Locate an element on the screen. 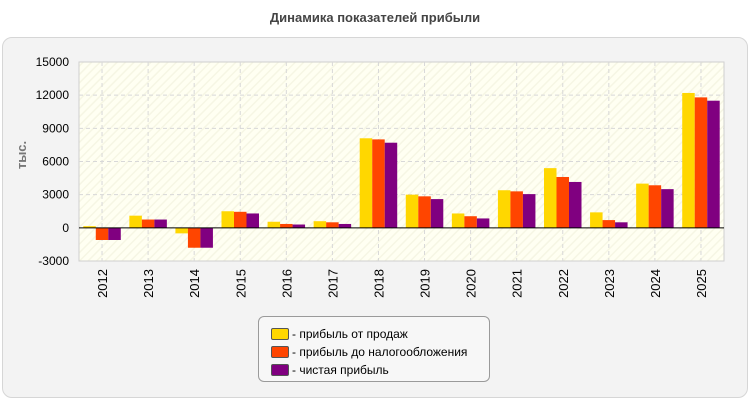 Image resolution: width=750 pixels, height=400 pixels. y-axis: 15000 12000 9000 6000 3000 0 -3000 is located at coordinates (53, 161).